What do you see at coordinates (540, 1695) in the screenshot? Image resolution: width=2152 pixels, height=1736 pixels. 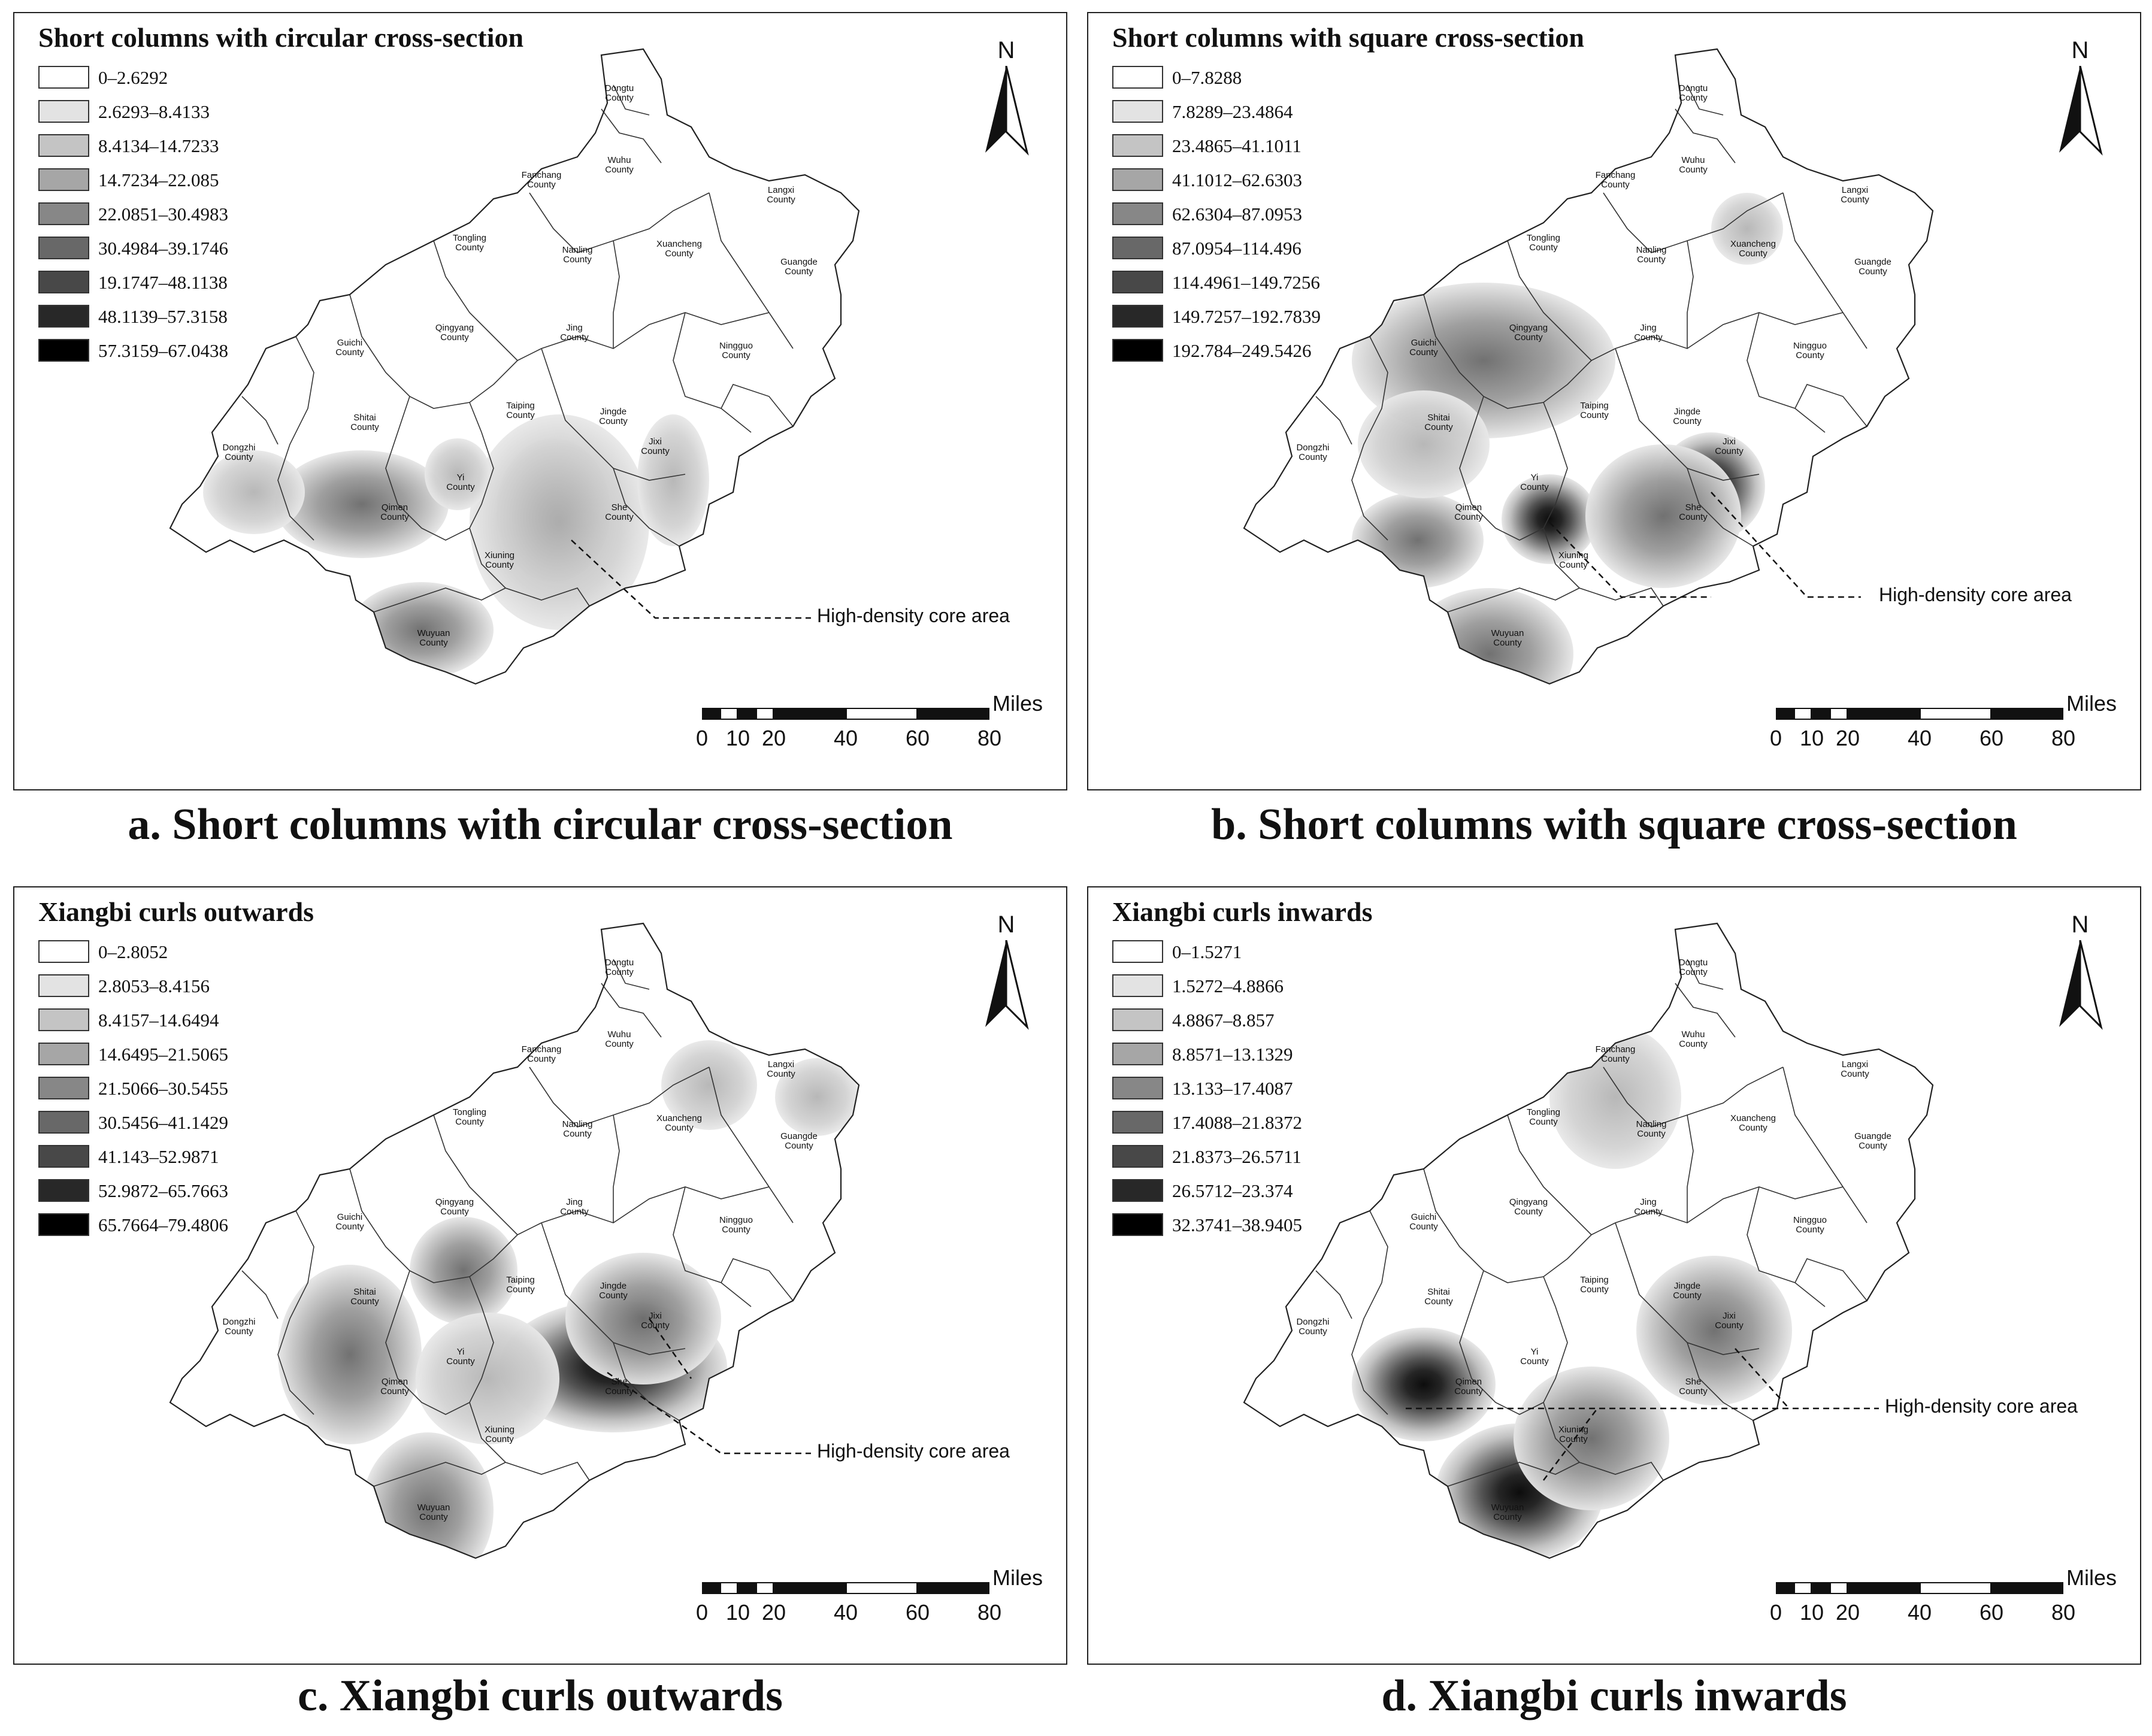 I see `caption-c: c. Xiangbi curls outwards` at bounding box center [540, 1695].